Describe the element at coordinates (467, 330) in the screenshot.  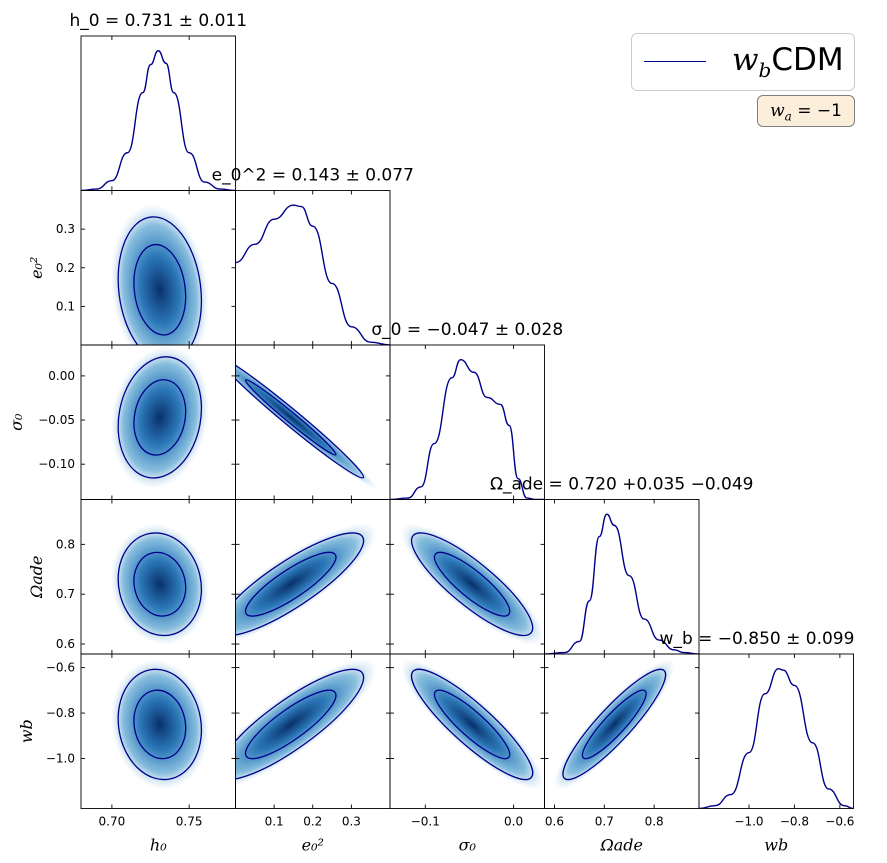
I see `title-sigma0: σ_0 = −0.047 ± 0.028` at that location.